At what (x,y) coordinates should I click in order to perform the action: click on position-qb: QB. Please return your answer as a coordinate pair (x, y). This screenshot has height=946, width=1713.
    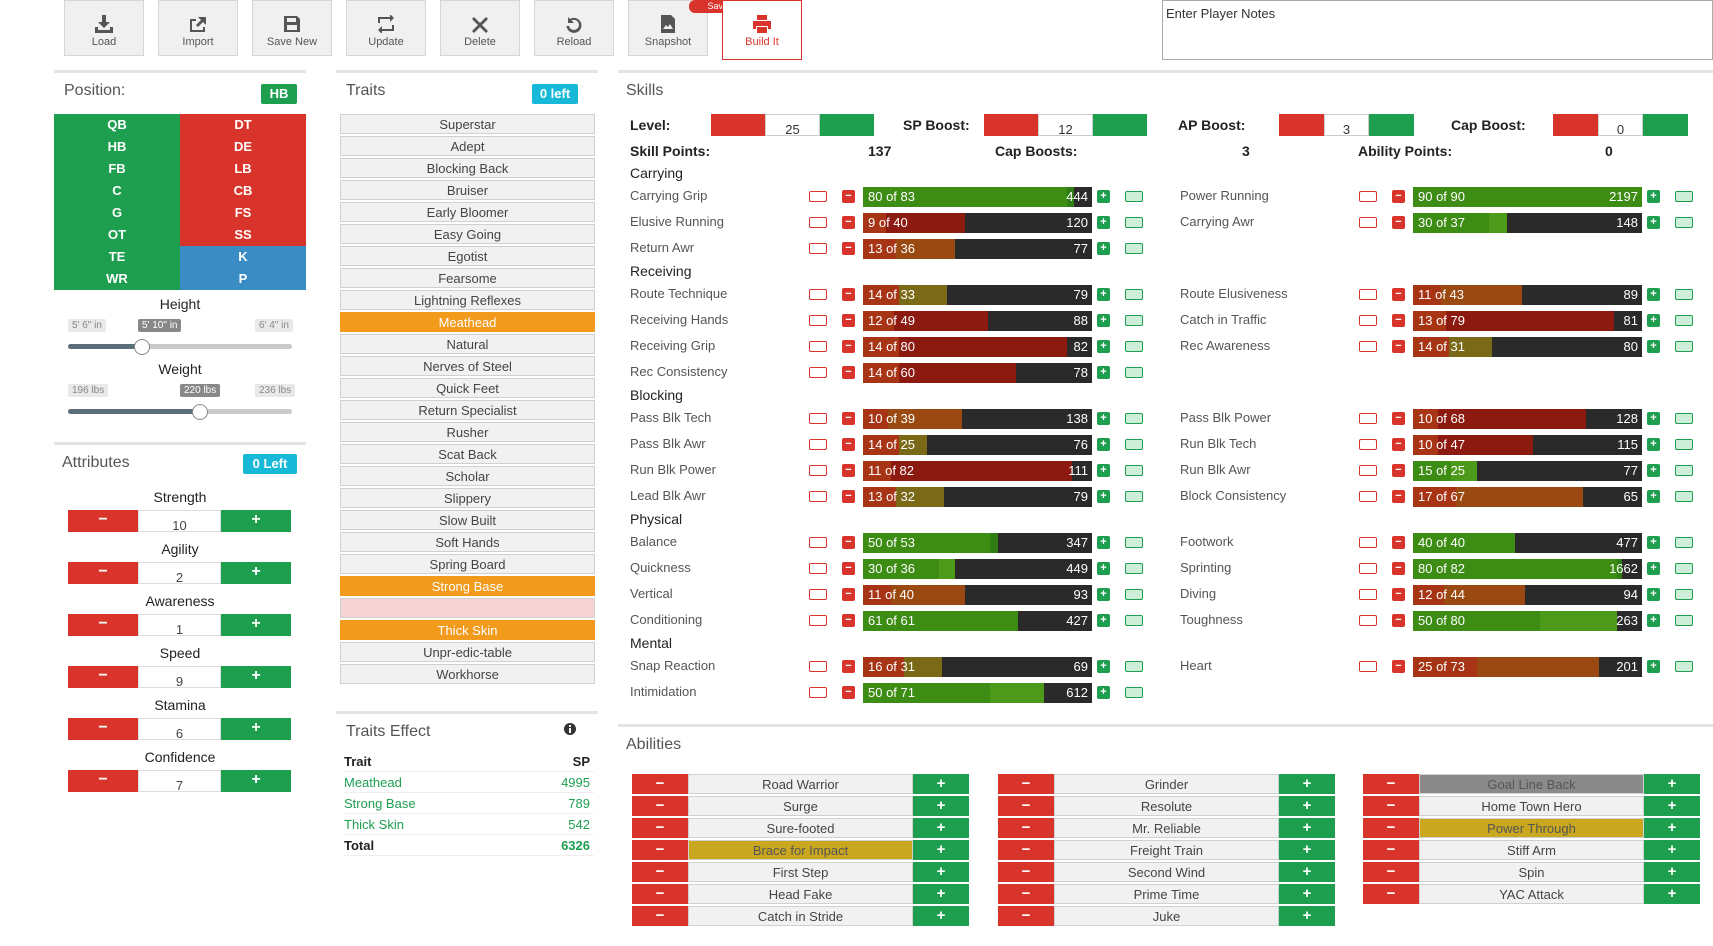
    Looking at the image, I should click on (117, 125).